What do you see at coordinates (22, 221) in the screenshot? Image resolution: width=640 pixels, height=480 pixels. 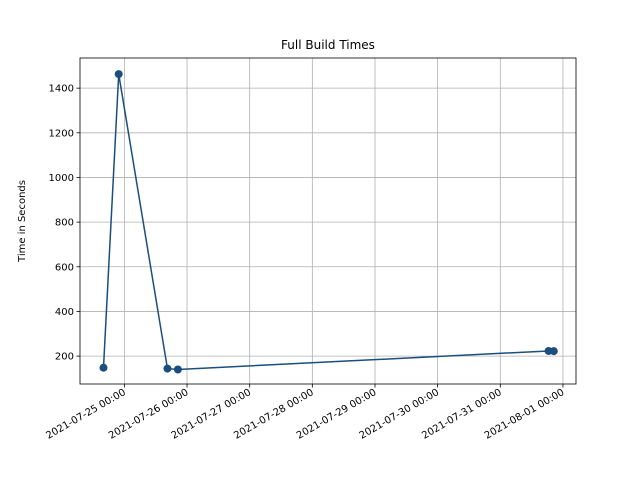 I see `y-axis-label: Time in Seconds` at bounding box center [22, 221].